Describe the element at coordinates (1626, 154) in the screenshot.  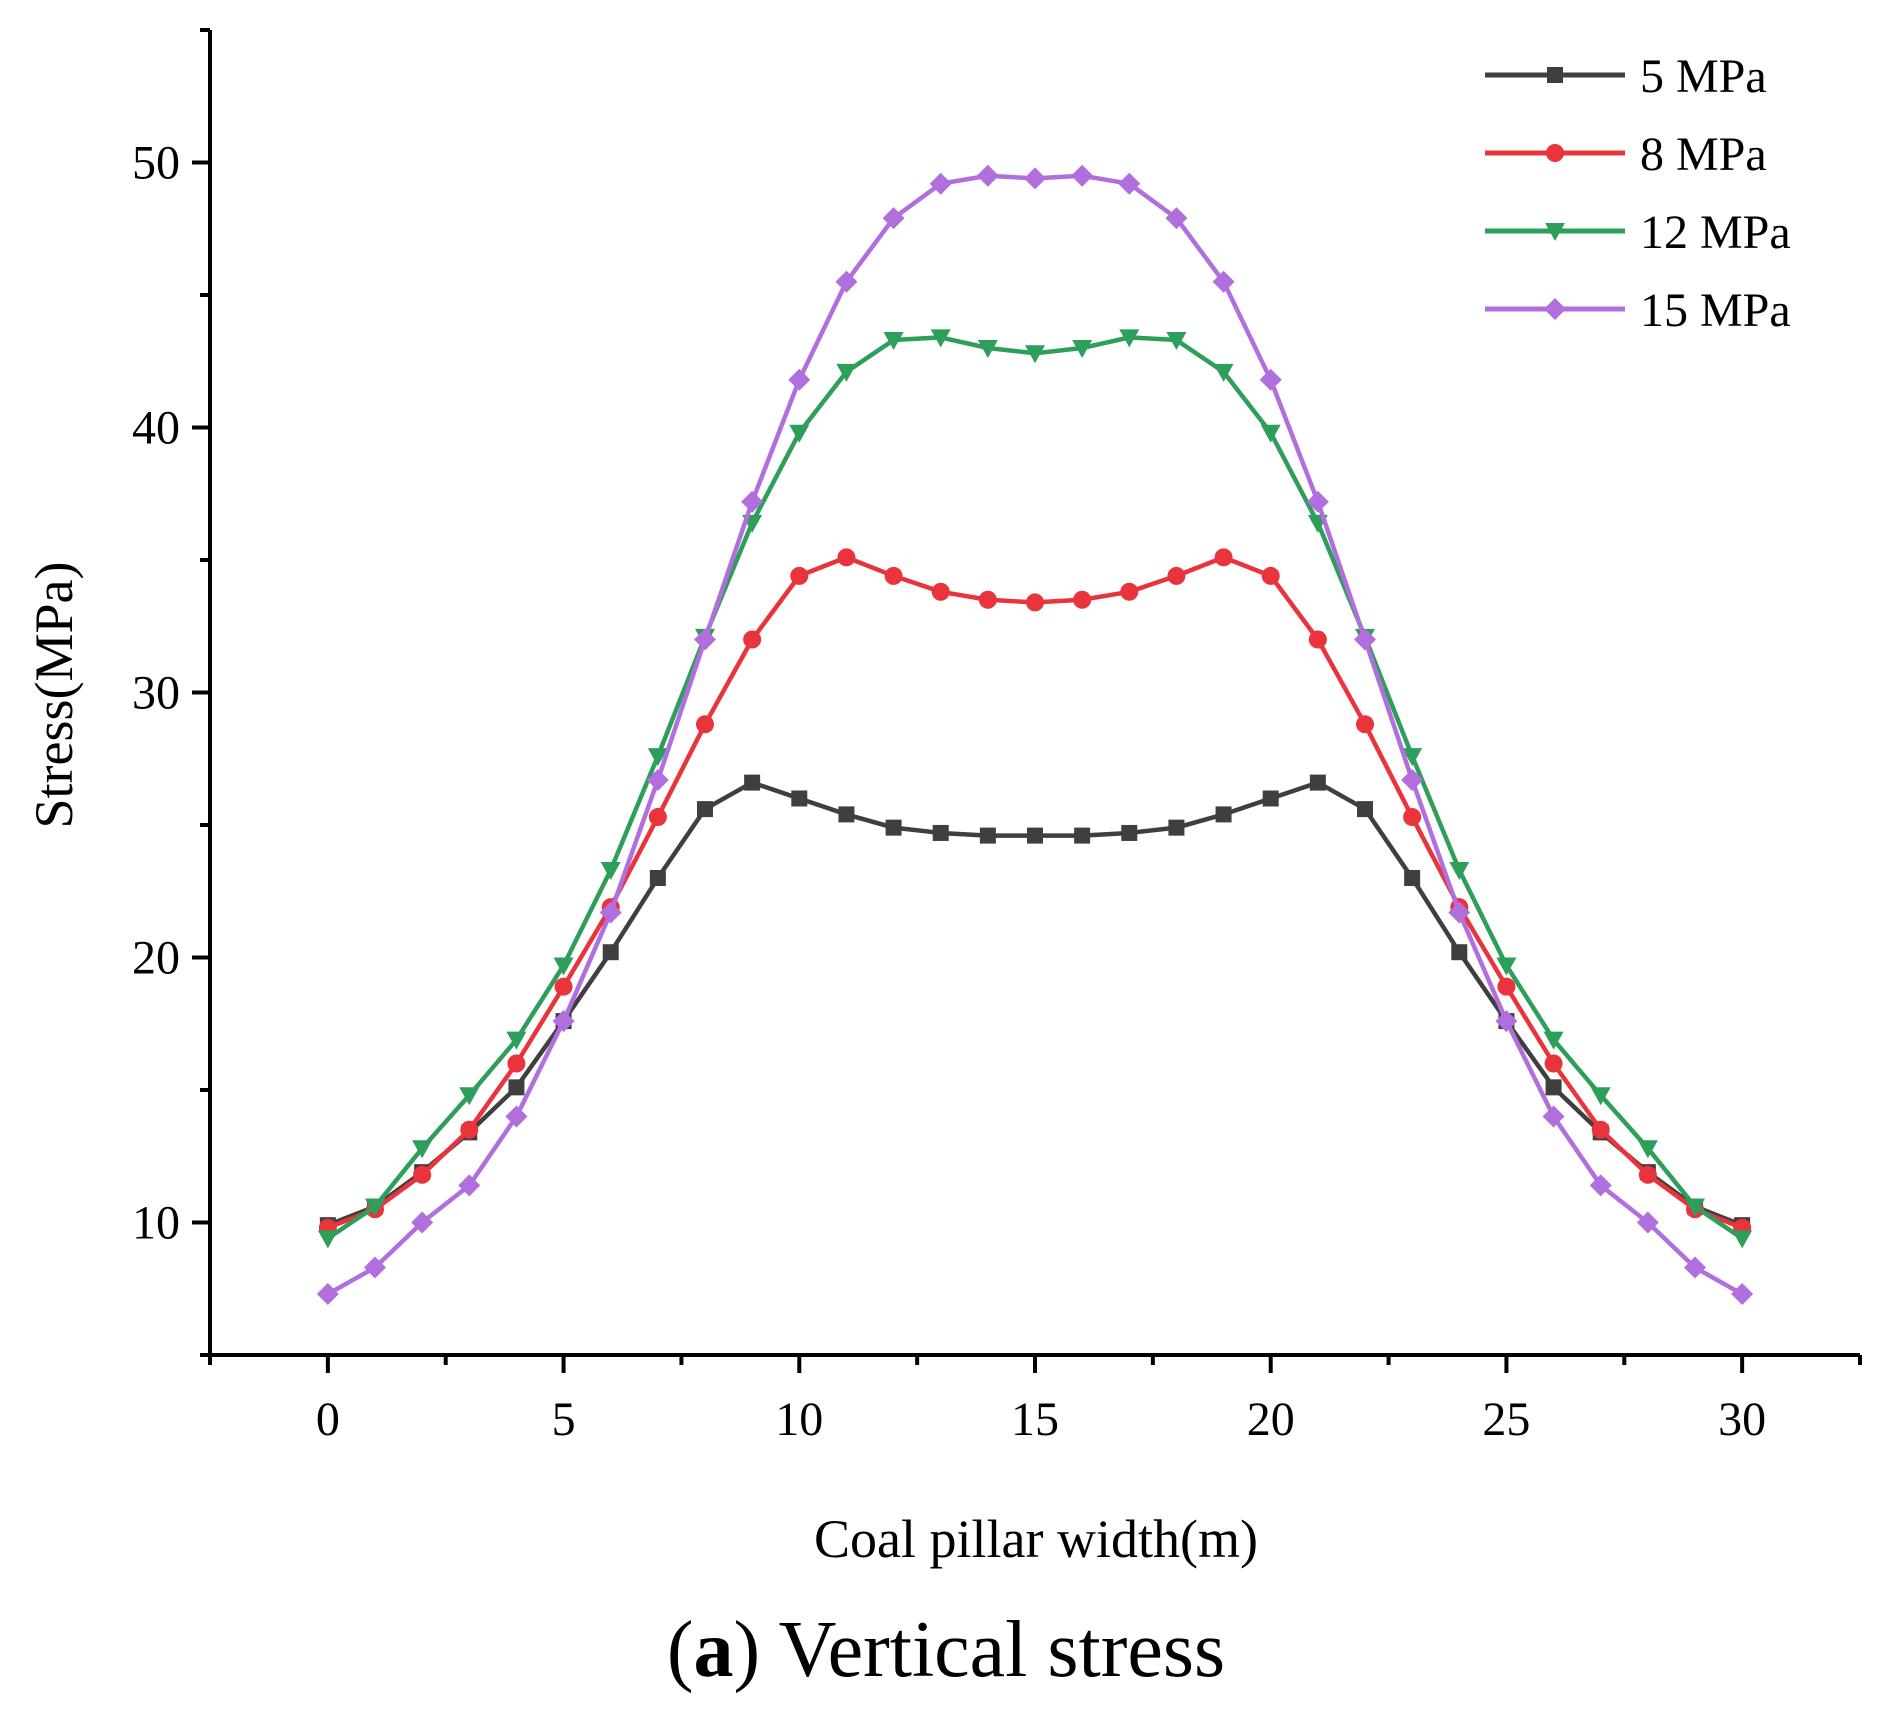
I see `legend-item: 8 MPa` at that location.